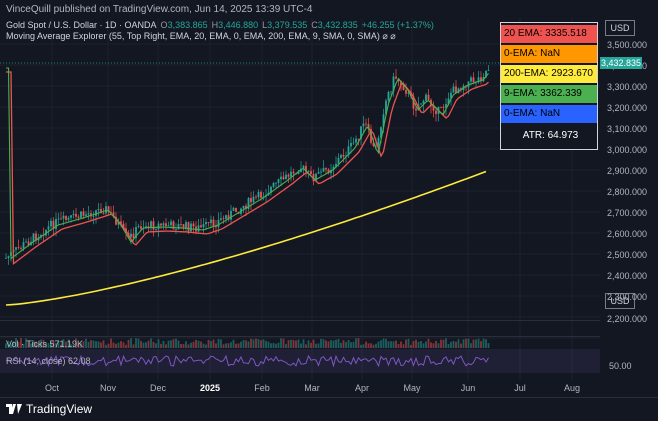 The height and width of the screenshot is (421, 658). I want to click on close-value: 3,432.835, so click(337, 25).